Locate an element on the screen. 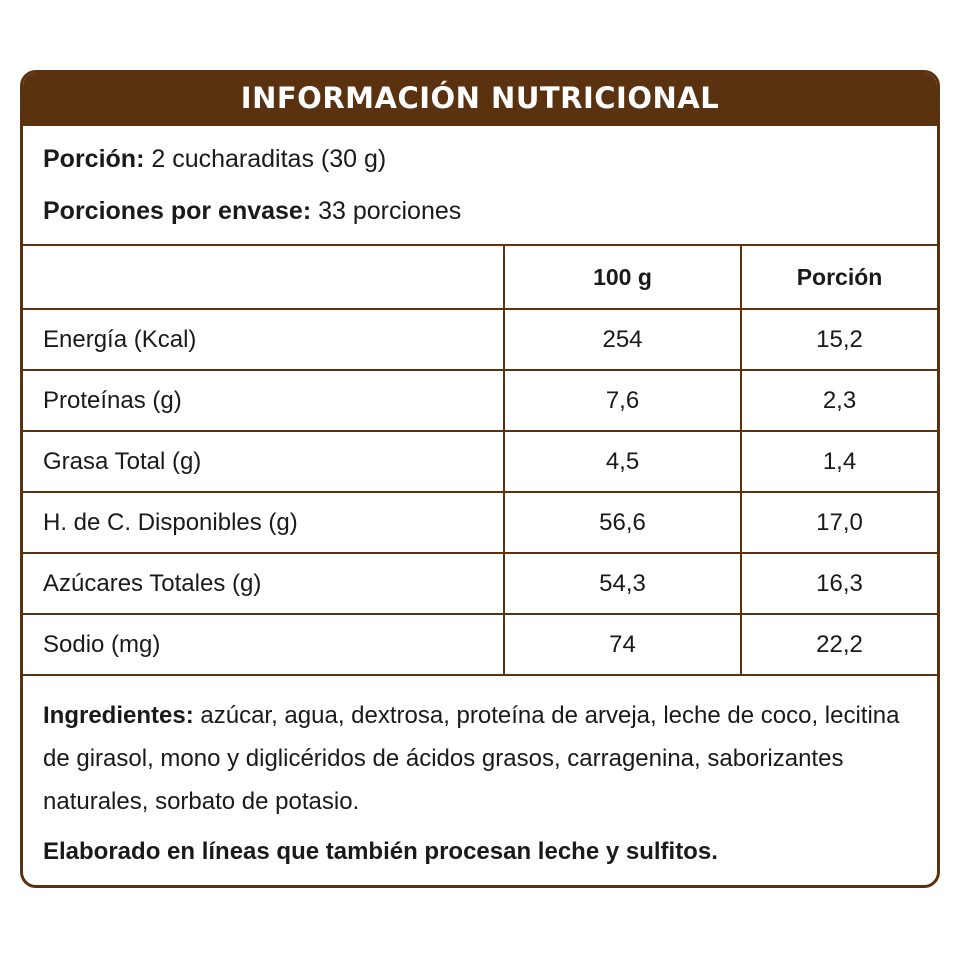 Image resolution: width=960 pixels, height=960 pixels. portion-value: 2 cucharaditas (30 g) is located at coordinates (269, 159).